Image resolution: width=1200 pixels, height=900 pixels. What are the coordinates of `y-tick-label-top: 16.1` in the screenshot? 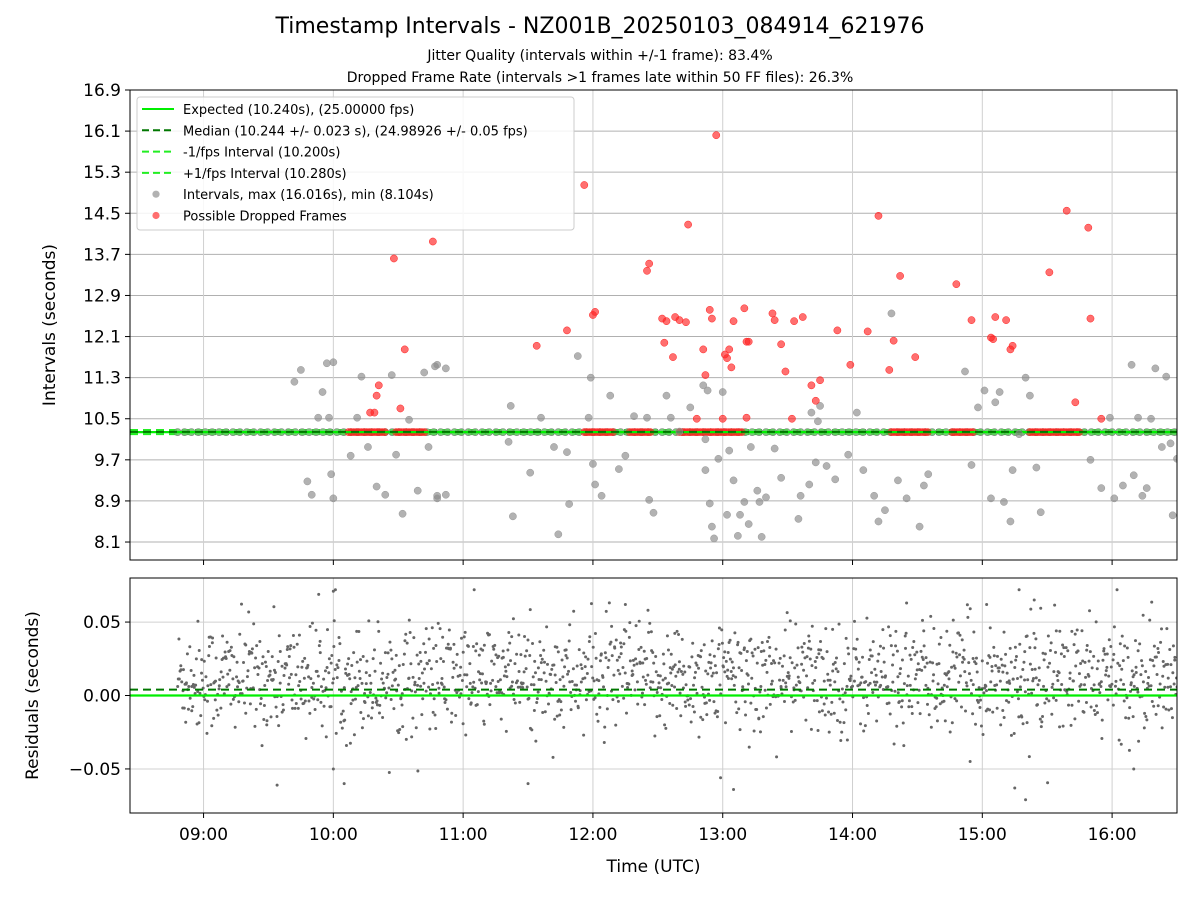 It's located at (102, 132).